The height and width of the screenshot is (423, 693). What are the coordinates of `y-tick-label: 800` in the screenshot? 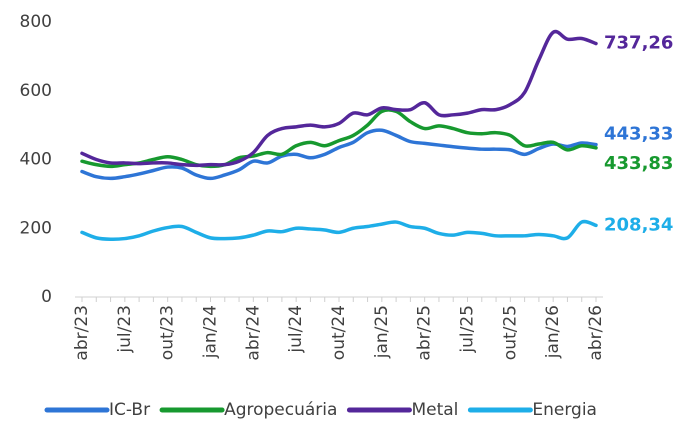 It's located at (36, 22).